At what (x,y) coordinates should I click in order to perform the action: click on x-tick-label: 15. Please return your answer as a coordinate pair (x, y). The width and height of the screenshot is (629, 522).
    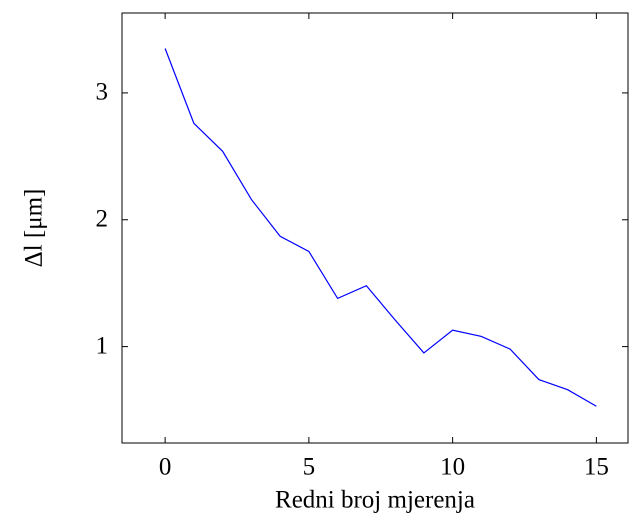
    Looking at the image, I should click on (596, 467).